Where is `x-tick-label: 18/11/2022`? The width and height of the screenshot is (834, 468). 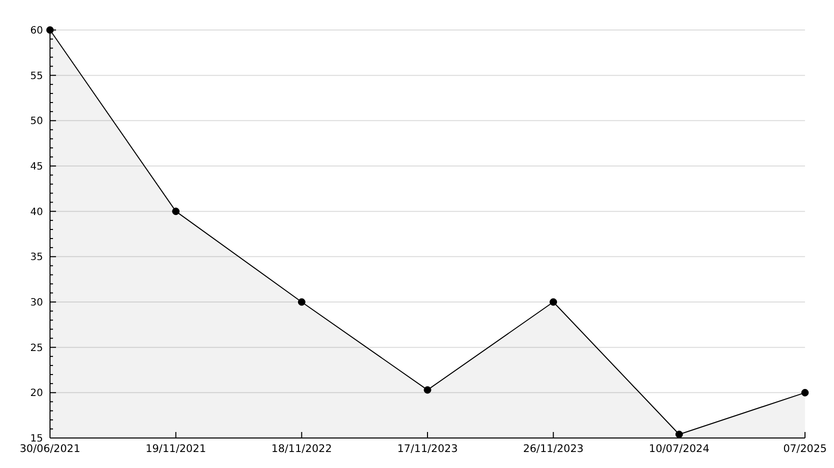 x-tick-label: 18/11/2022 is located at coordinates (301, 449).